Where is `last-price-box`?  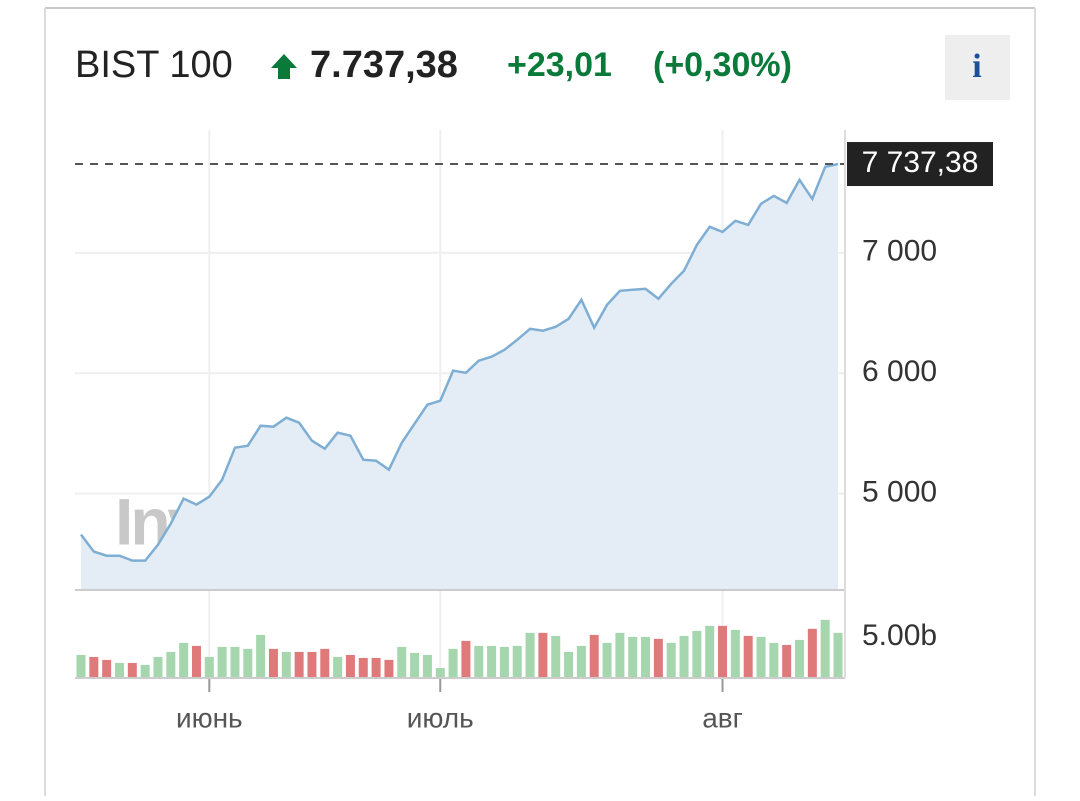 last-price-box is located at coordinates (920, 164).